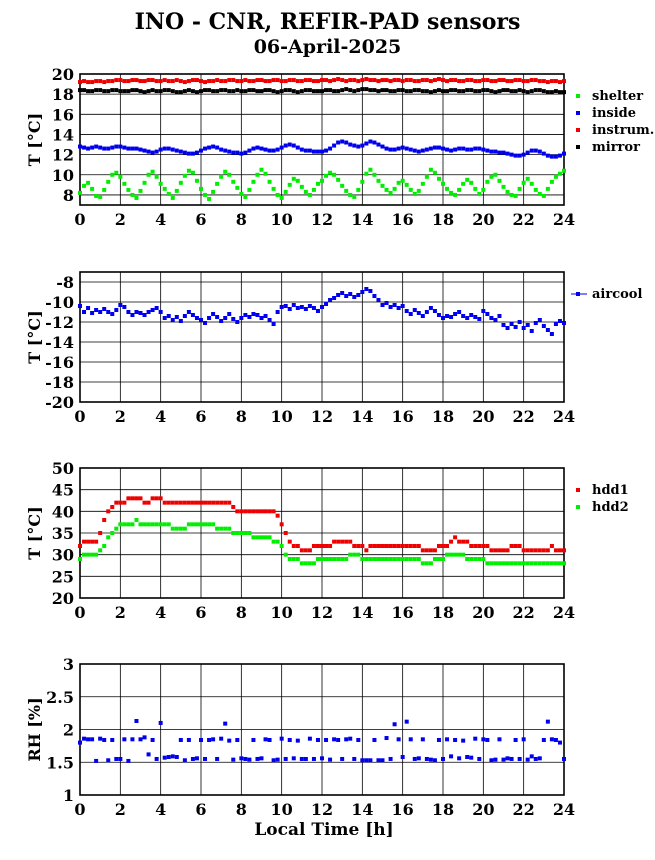 Image resolution: width=655 pixels, height=860 pixels. Describe the element at coordinates (120, 809) in the screenshot. I see `x-tick-label: 2` at that location.